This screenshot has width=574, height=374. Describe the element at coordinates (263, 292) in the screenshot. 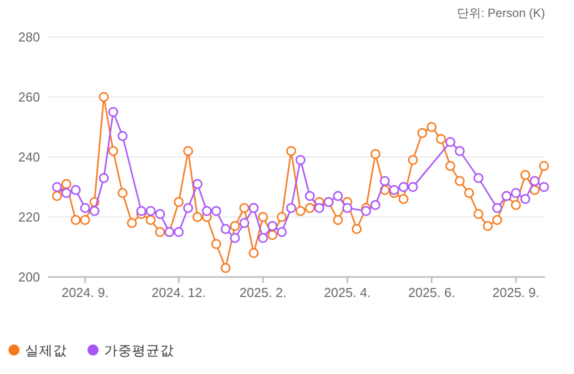

I see `x-tick-label: 2025. 2.` at that location.